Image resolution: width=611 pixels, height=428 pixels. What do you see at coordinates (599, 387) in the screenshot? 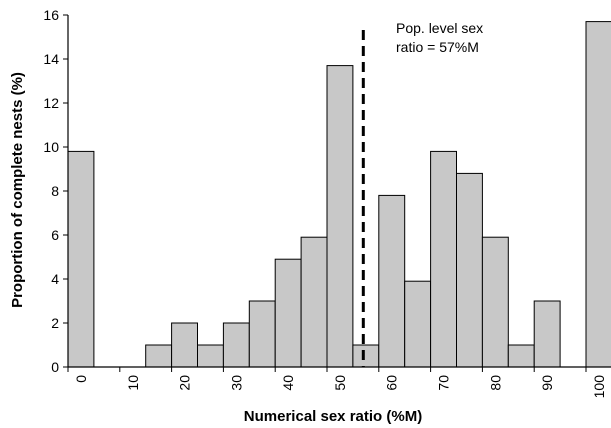
I see `x-tick-label-100: 100` at bounding box center [599, 387].